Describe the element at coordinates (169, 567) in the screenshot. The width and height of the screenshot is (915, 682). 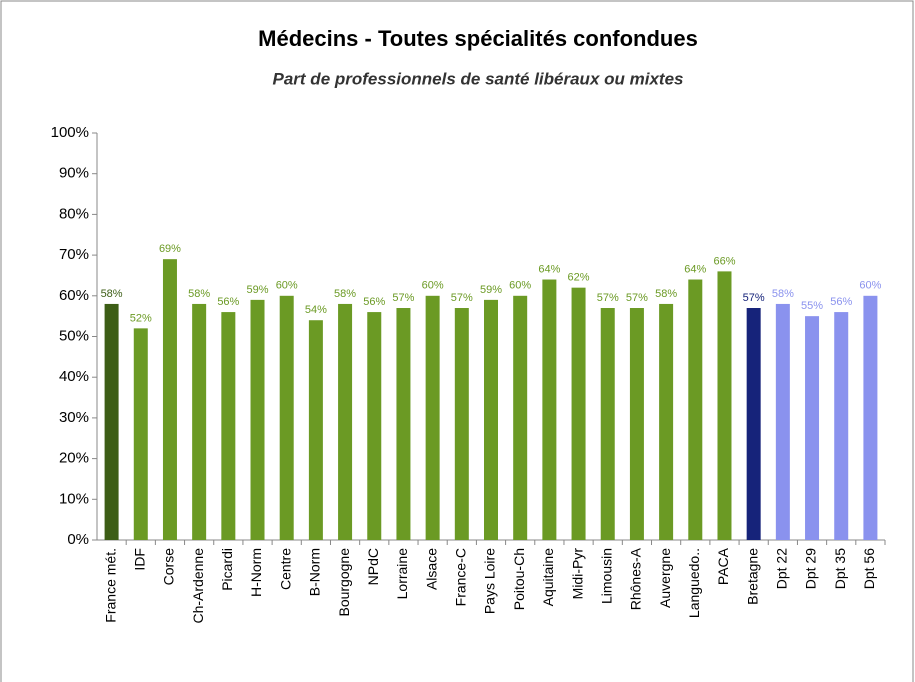
I see `x-tick-label: Corse` at that location.